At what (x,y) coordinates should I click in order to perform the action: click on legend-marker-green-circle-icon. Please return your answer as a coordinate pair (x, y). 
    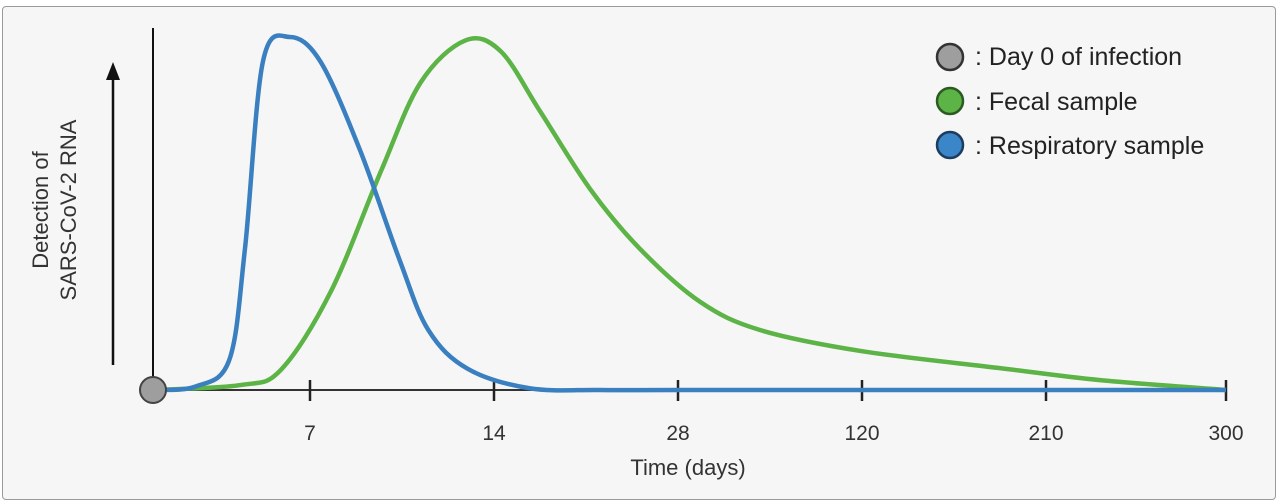
    Looking at the image, I should click on (950, 101).